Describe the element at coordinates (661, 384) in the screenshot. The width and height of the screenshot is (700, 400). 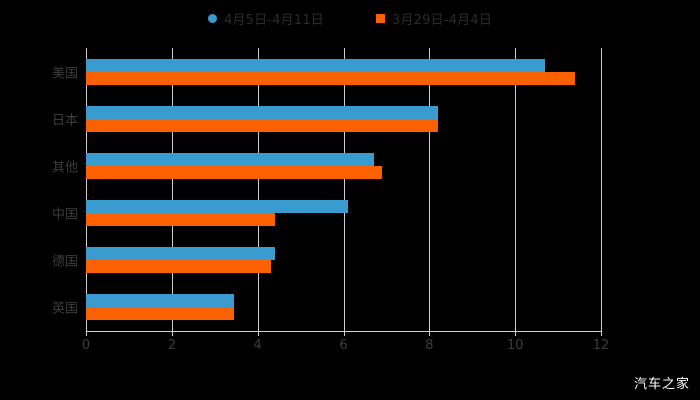
I see `watermark: 汽车之家` at that location.